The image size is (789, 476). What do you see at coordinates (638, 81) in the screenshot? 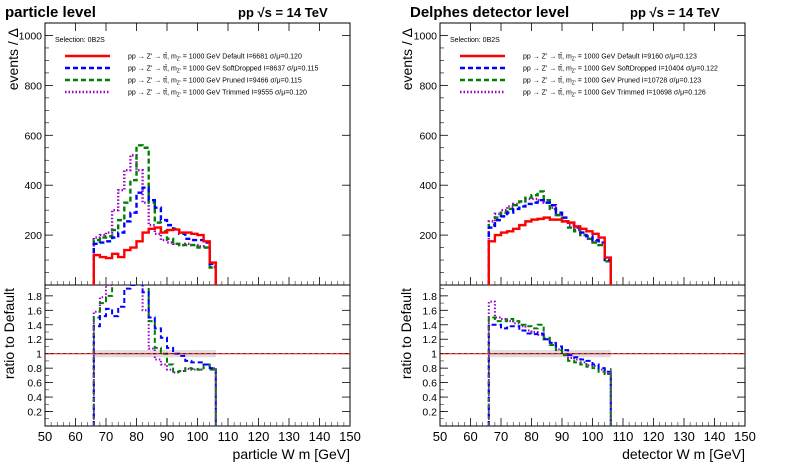
I see `legend-detail: = 1000 GeV Pruned I=10728 σ/μ=0.123` at bounding box center [638, 81].